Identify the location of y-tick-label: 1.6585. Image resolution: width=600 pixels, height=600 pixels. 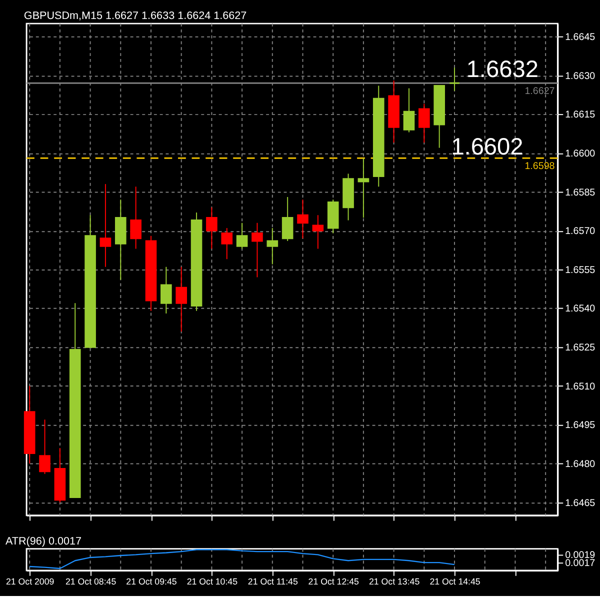
(580, 192).